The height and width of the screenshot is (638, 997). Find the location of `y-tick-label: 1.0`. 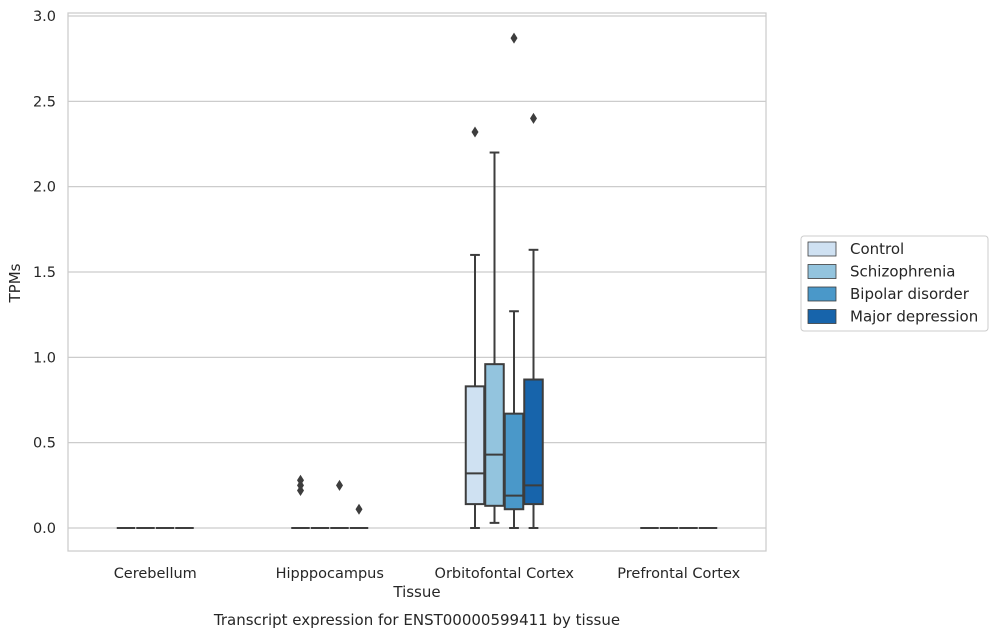

y-tick-label: 1.0 is located at coordinates (44, 358).